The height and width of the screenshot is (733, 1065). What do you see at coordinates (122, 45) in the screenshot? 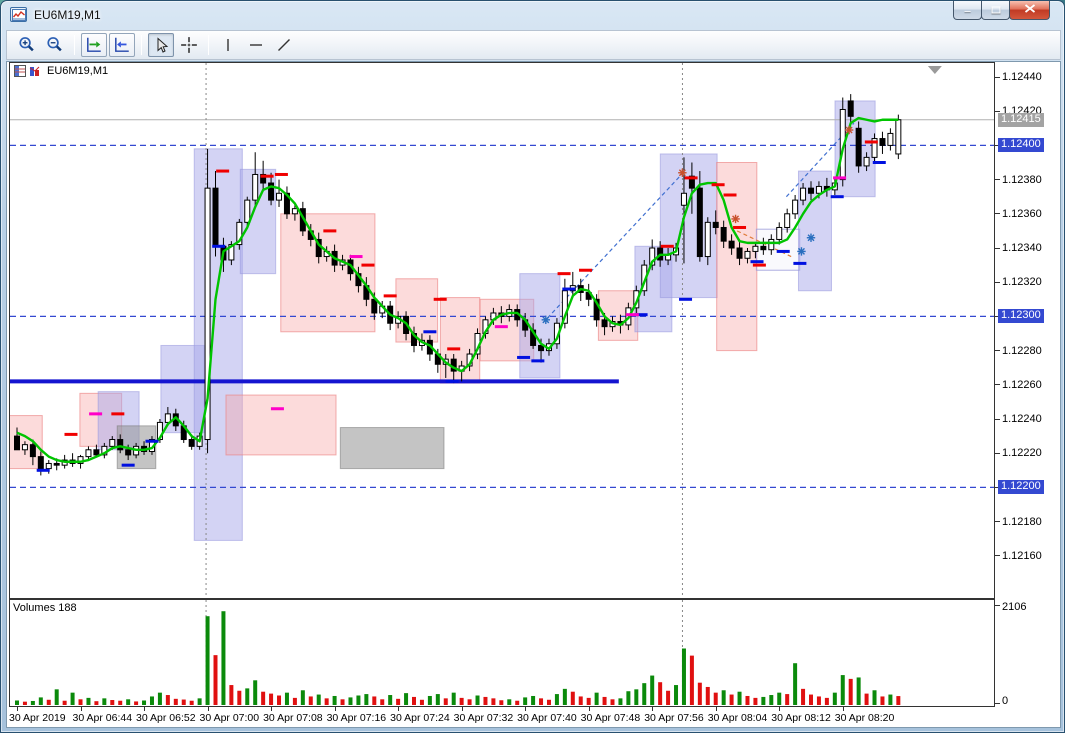
I see `auto-scroll-button` at bounding box center [122, 45].